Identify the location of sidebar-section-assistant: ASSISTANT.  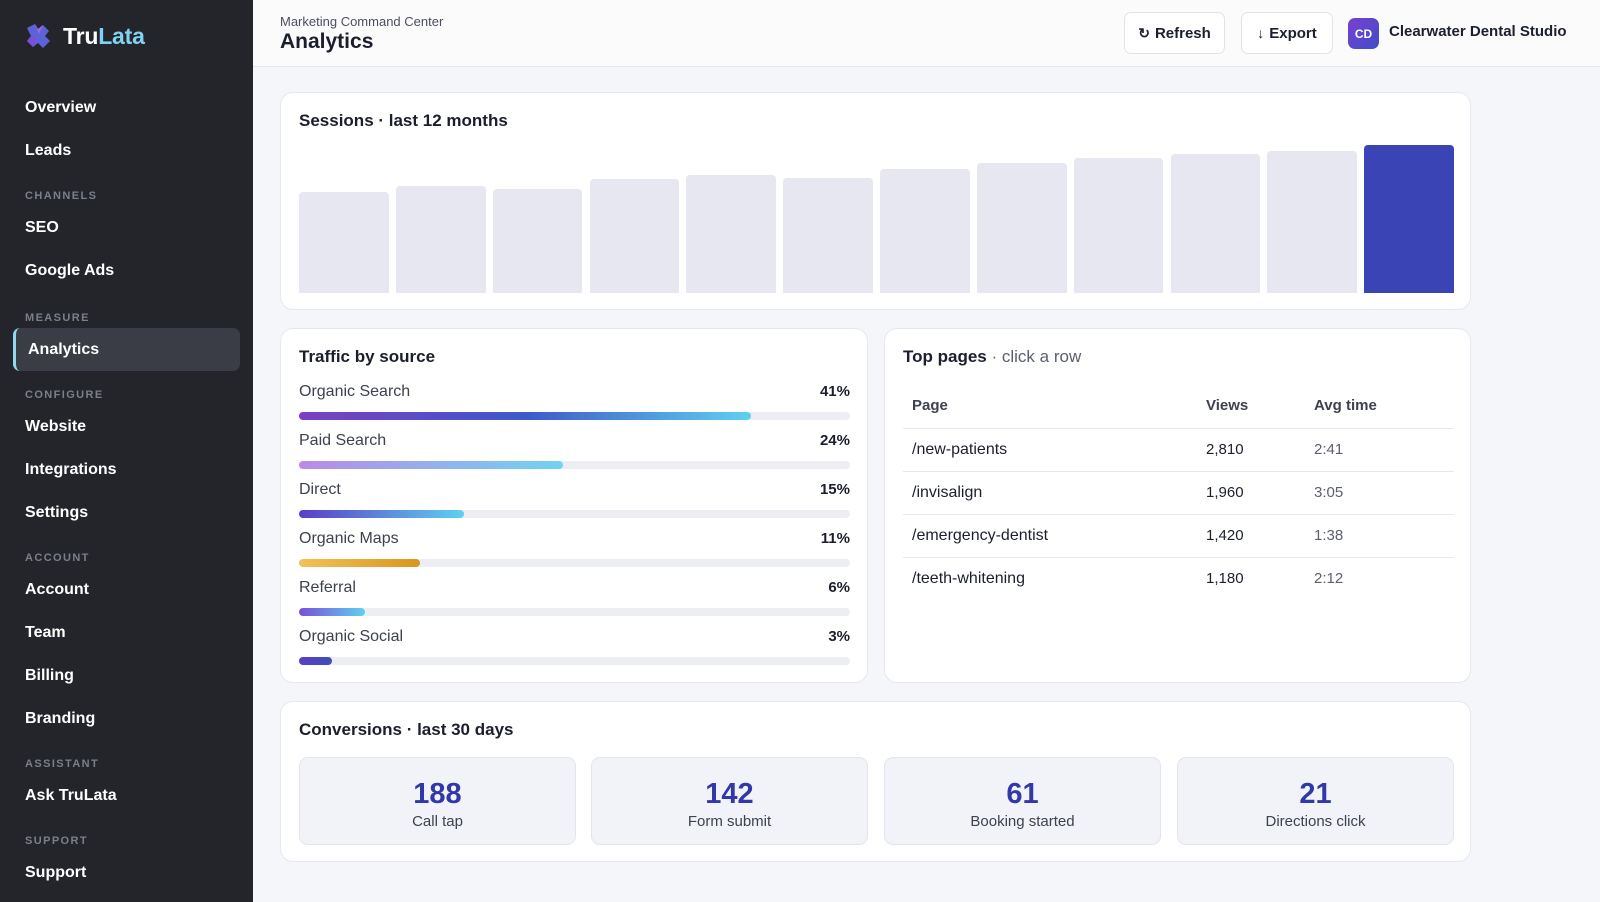
(62, 764).